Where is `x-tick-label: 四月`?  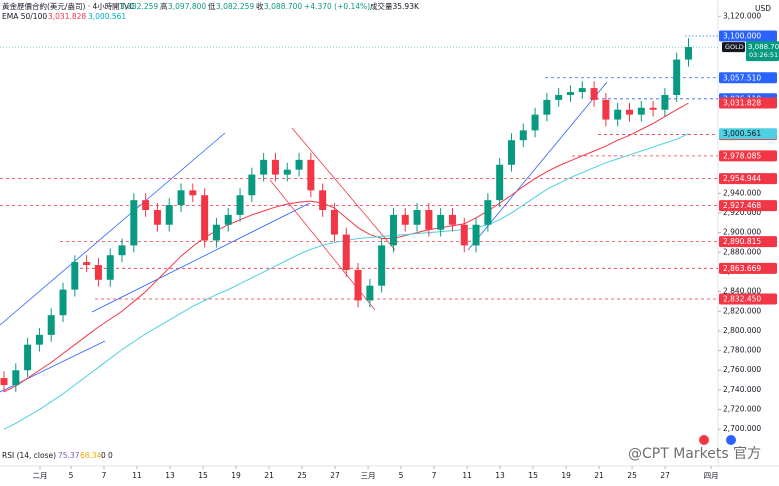 x-tick-label: 四月 is located at coordinates (711, 475).